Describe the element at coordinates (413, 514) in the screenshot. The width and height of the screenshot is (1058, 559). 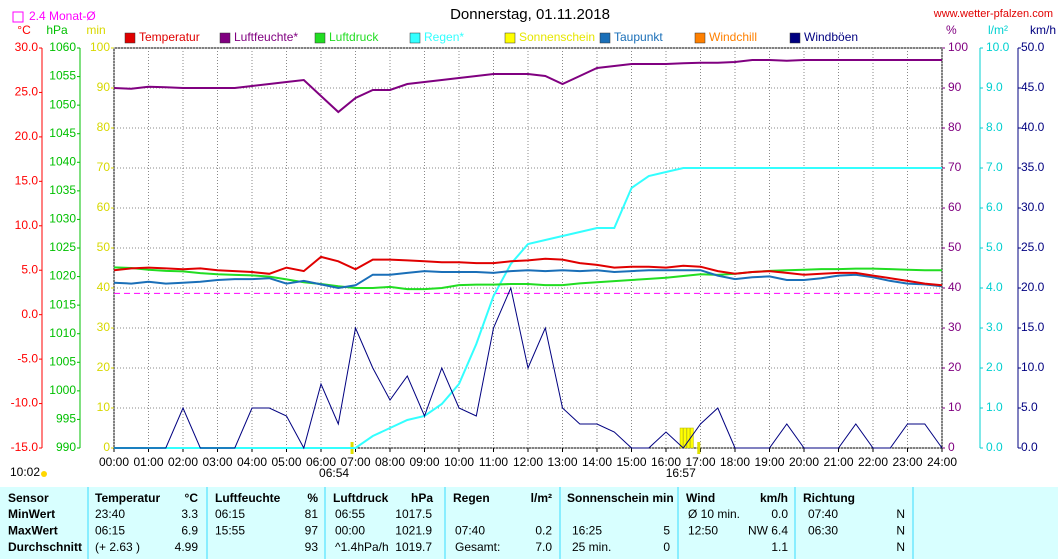
I see `table-cell: 1017.5` at that location.